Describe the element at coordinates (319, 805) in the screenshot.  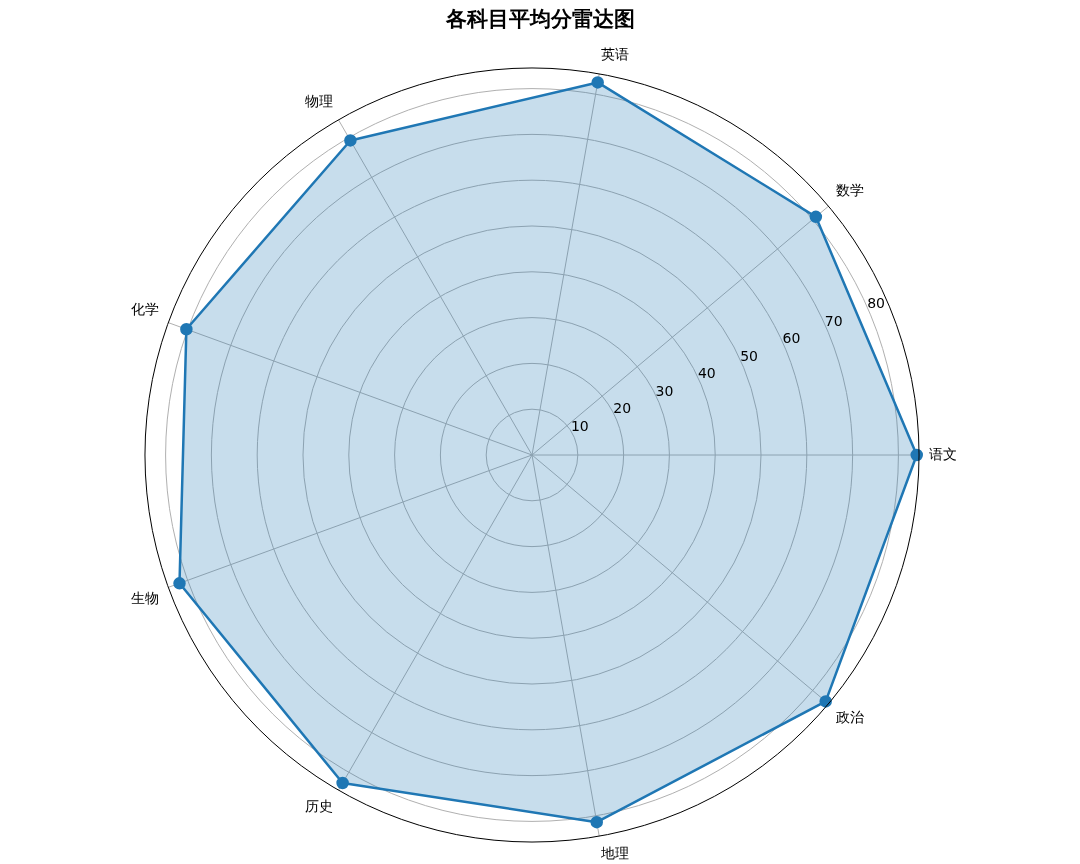
I see `spoke-label: 历史` at that location.